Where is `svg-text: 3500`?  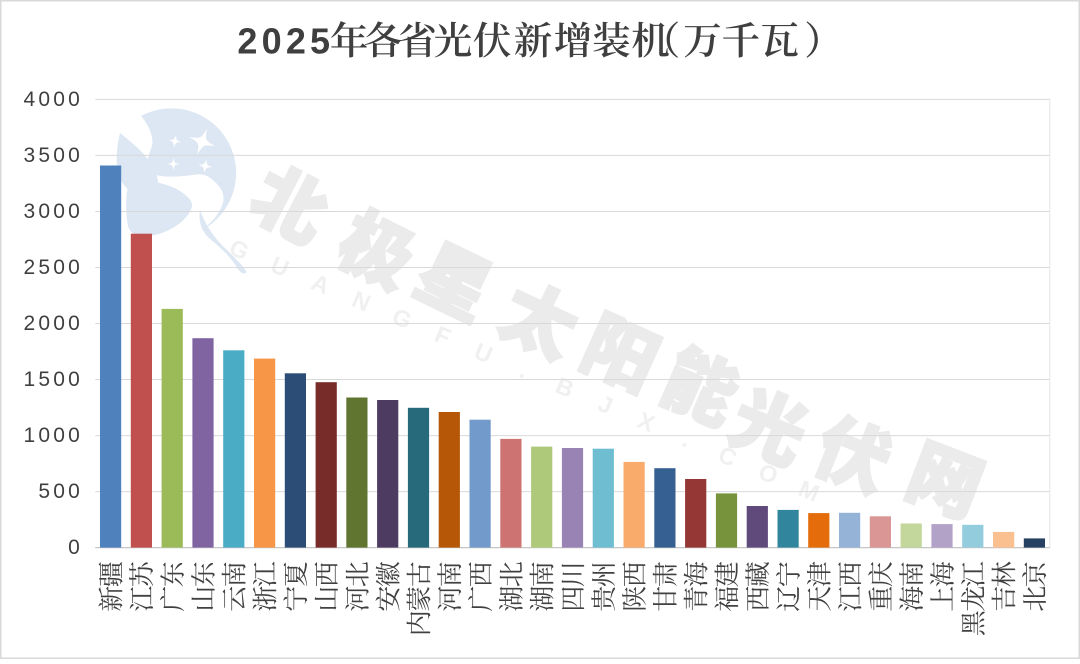 svg-text: 3500 is located at coordinates (53, 155).